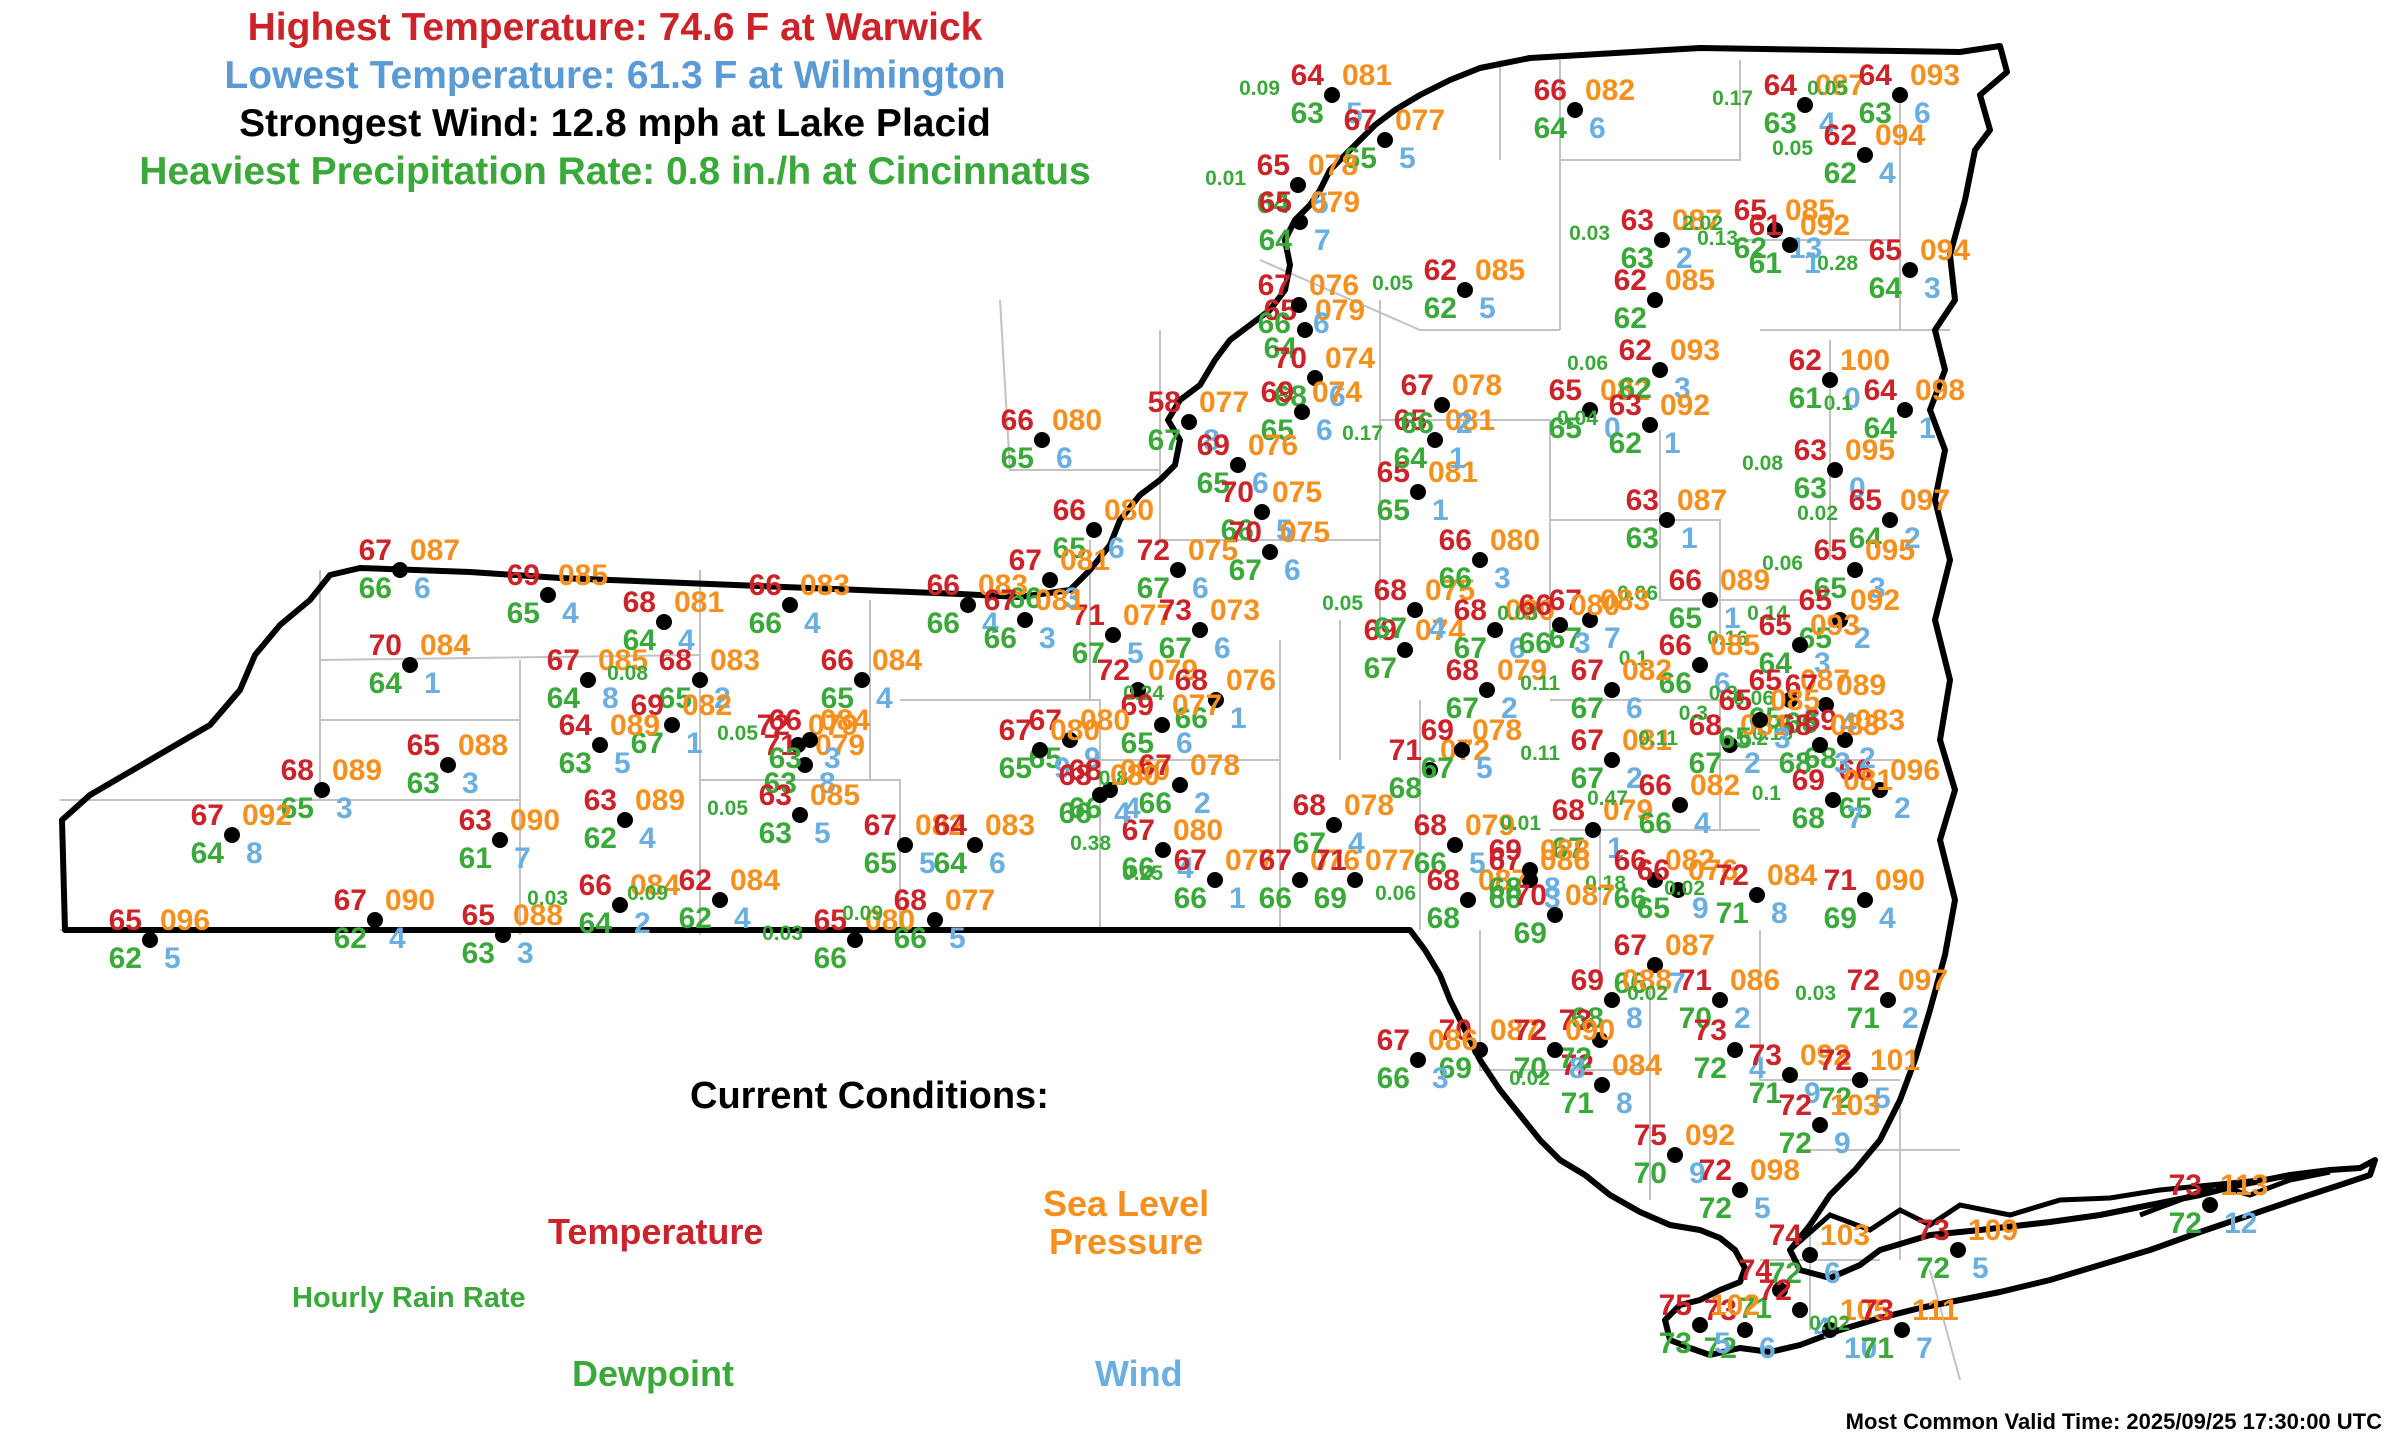  I want to click on legend-title: Current Conditions:, so click(869, 1096).